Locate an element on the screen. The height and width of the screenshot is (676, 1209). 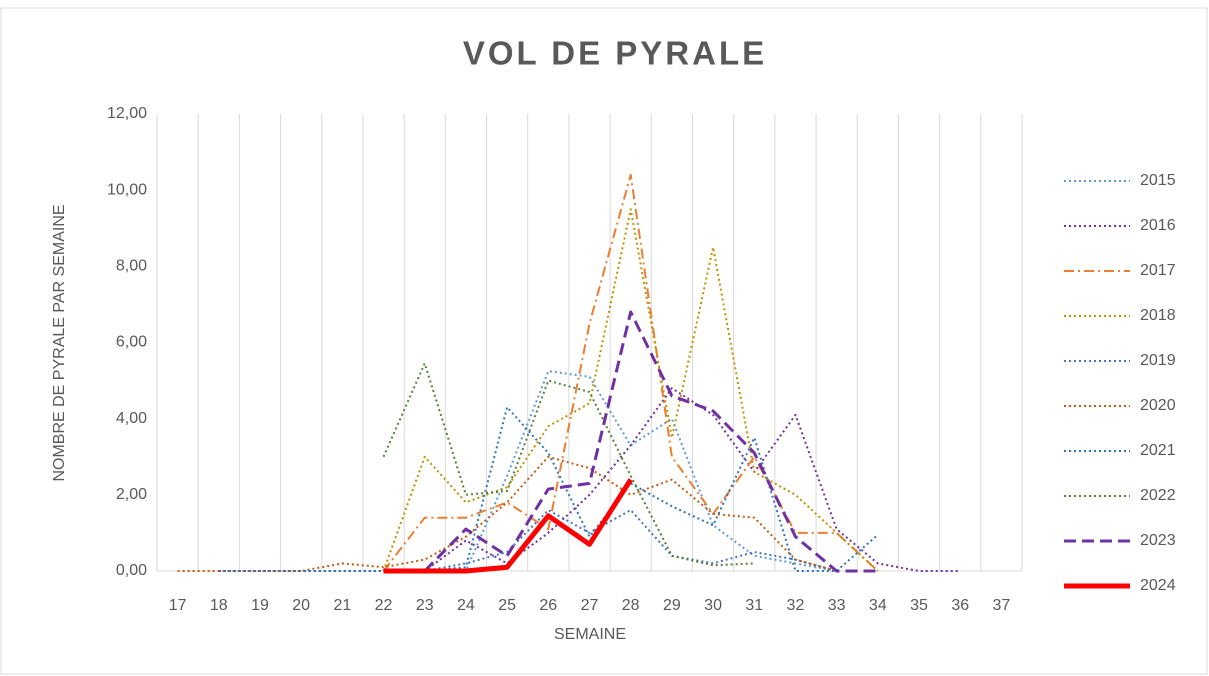
x-tick-label: 31 is located at coordinates (754, 605).